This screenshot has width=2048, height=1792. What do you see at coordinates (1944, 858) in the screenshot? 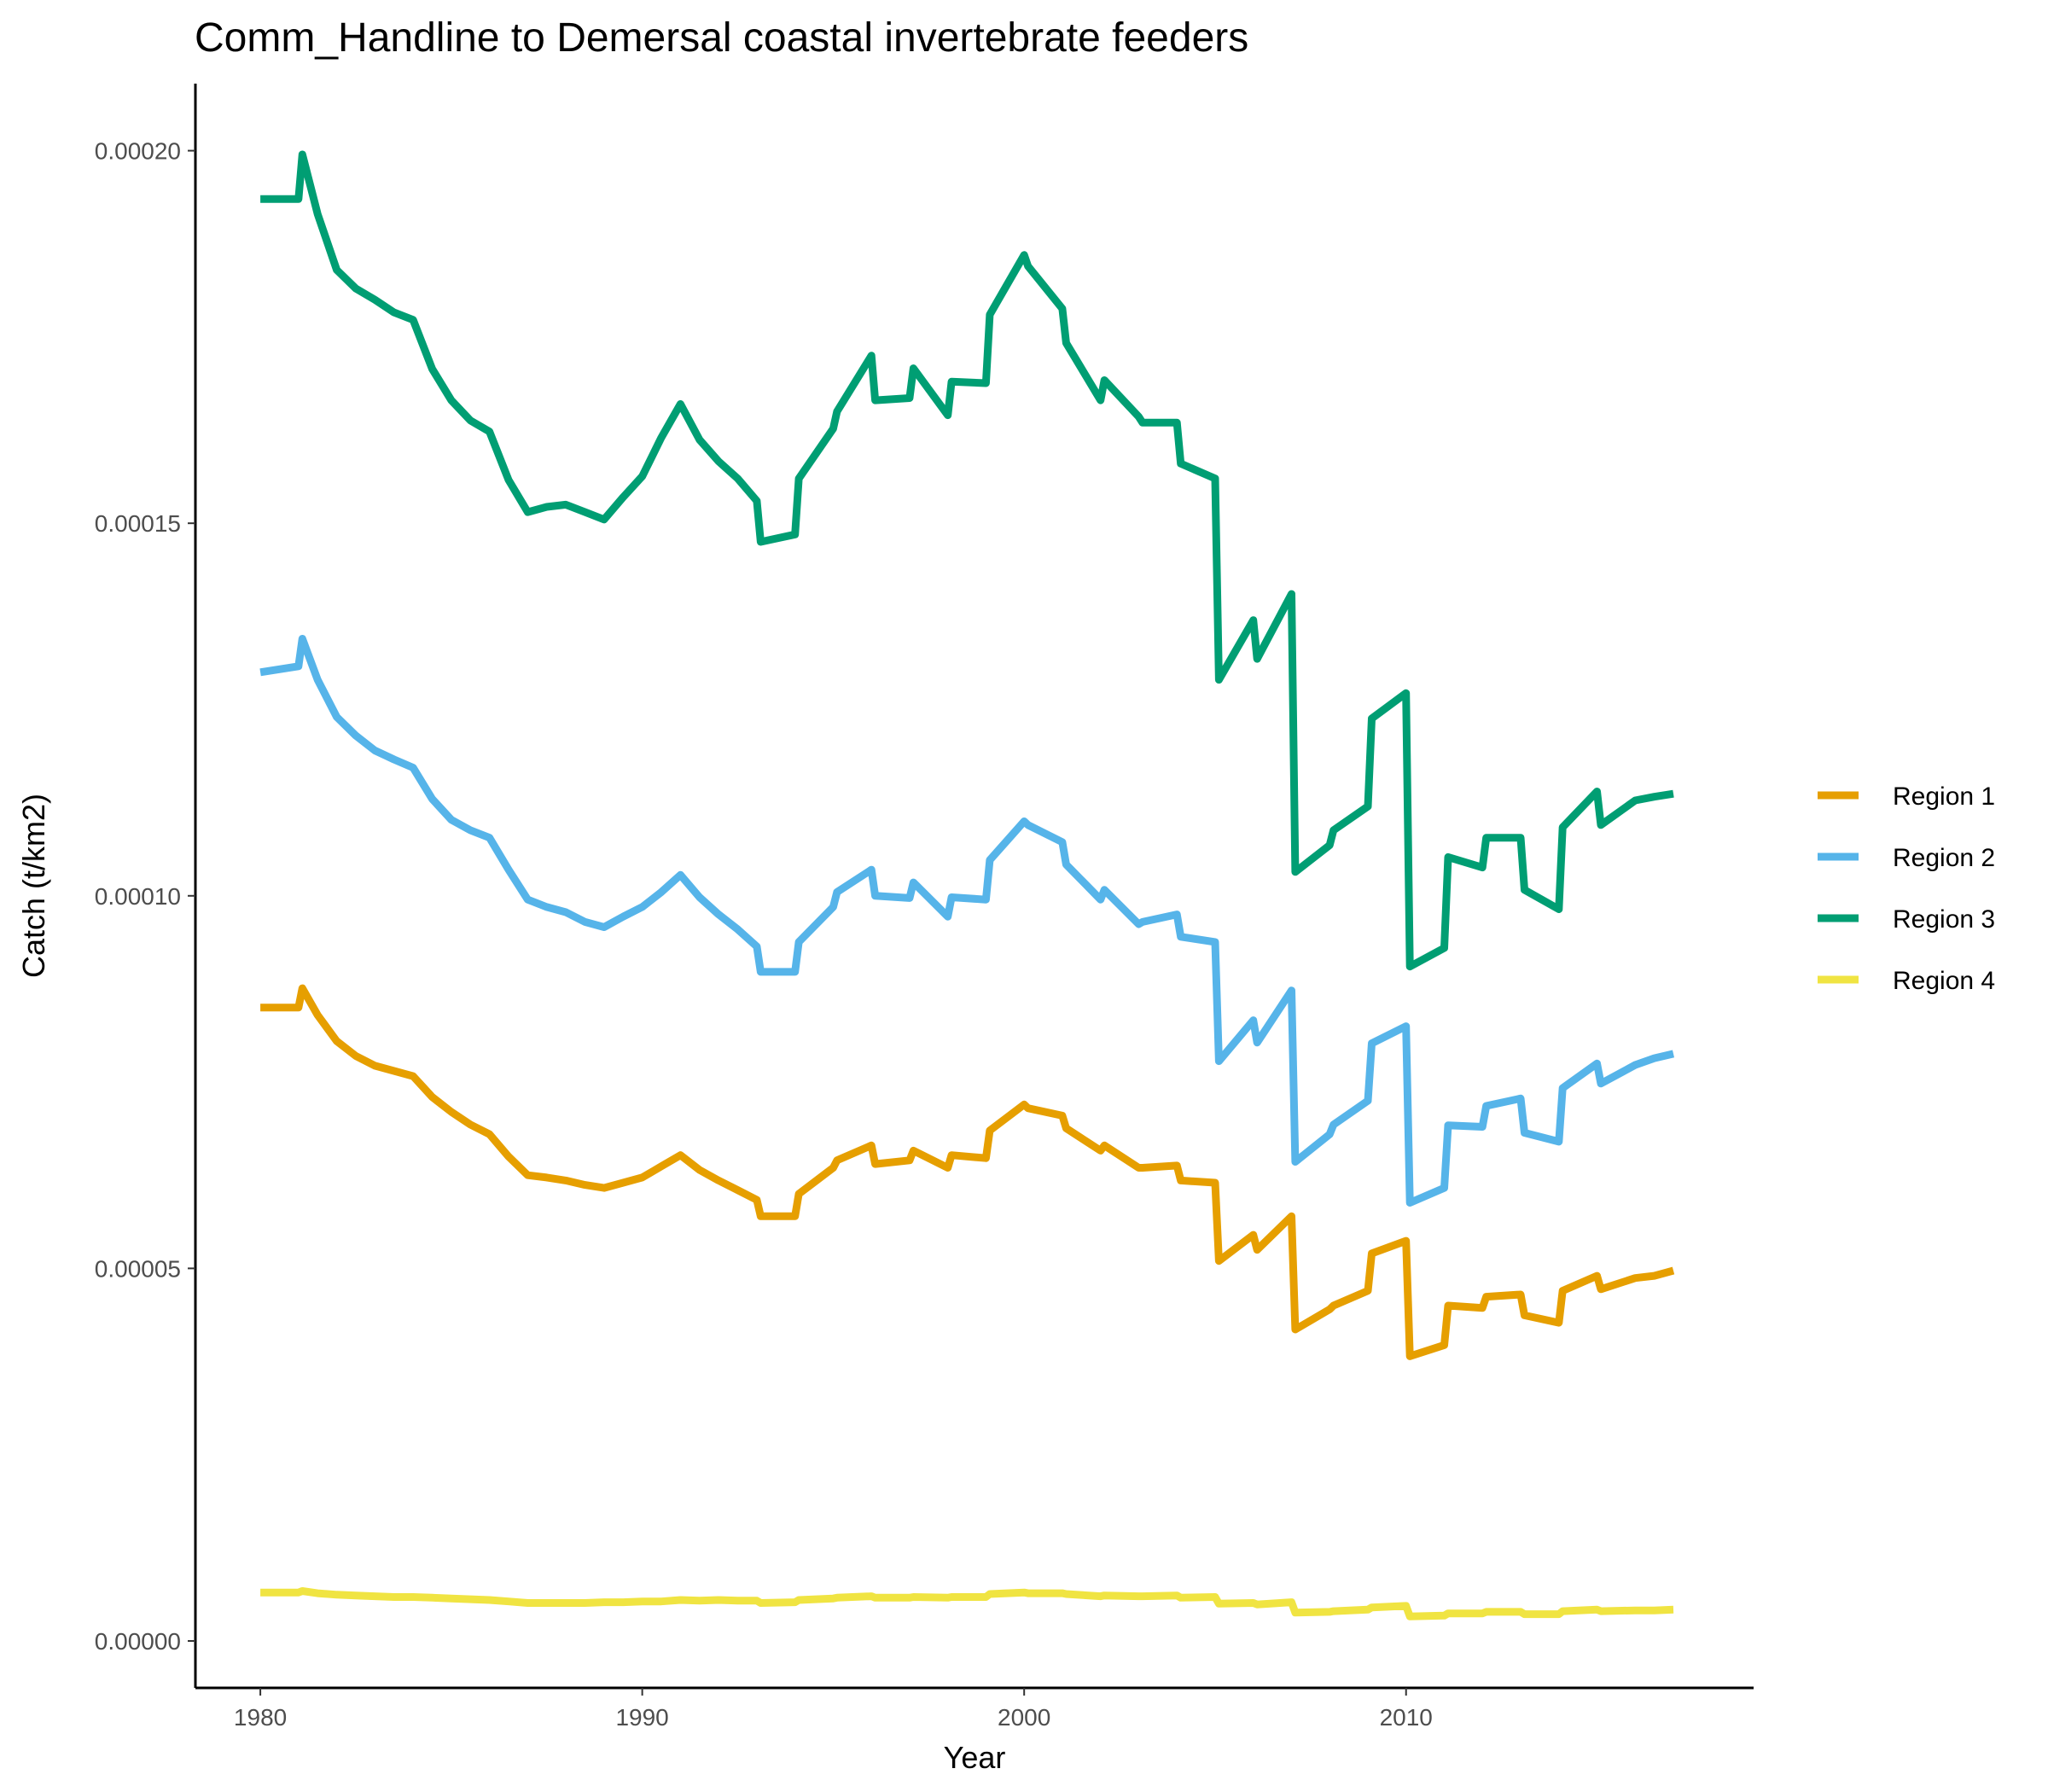
I see `legend-label-region-2: Region 2` at bounding box center [1944, 858].